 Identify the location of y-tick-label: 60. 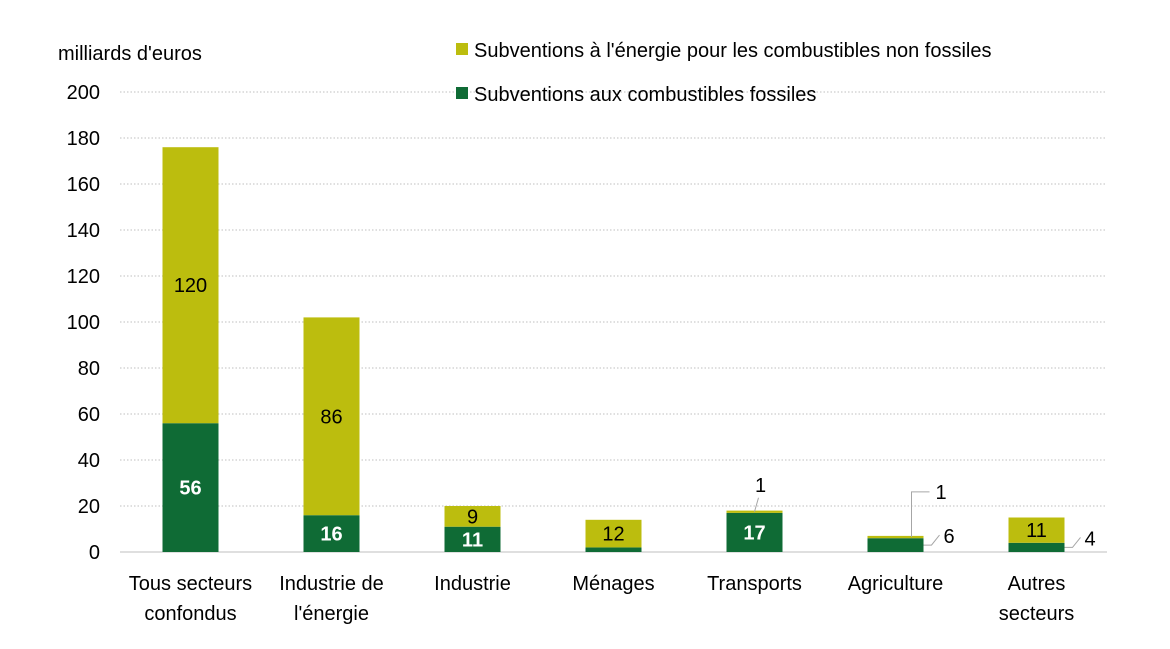
(89, 415).